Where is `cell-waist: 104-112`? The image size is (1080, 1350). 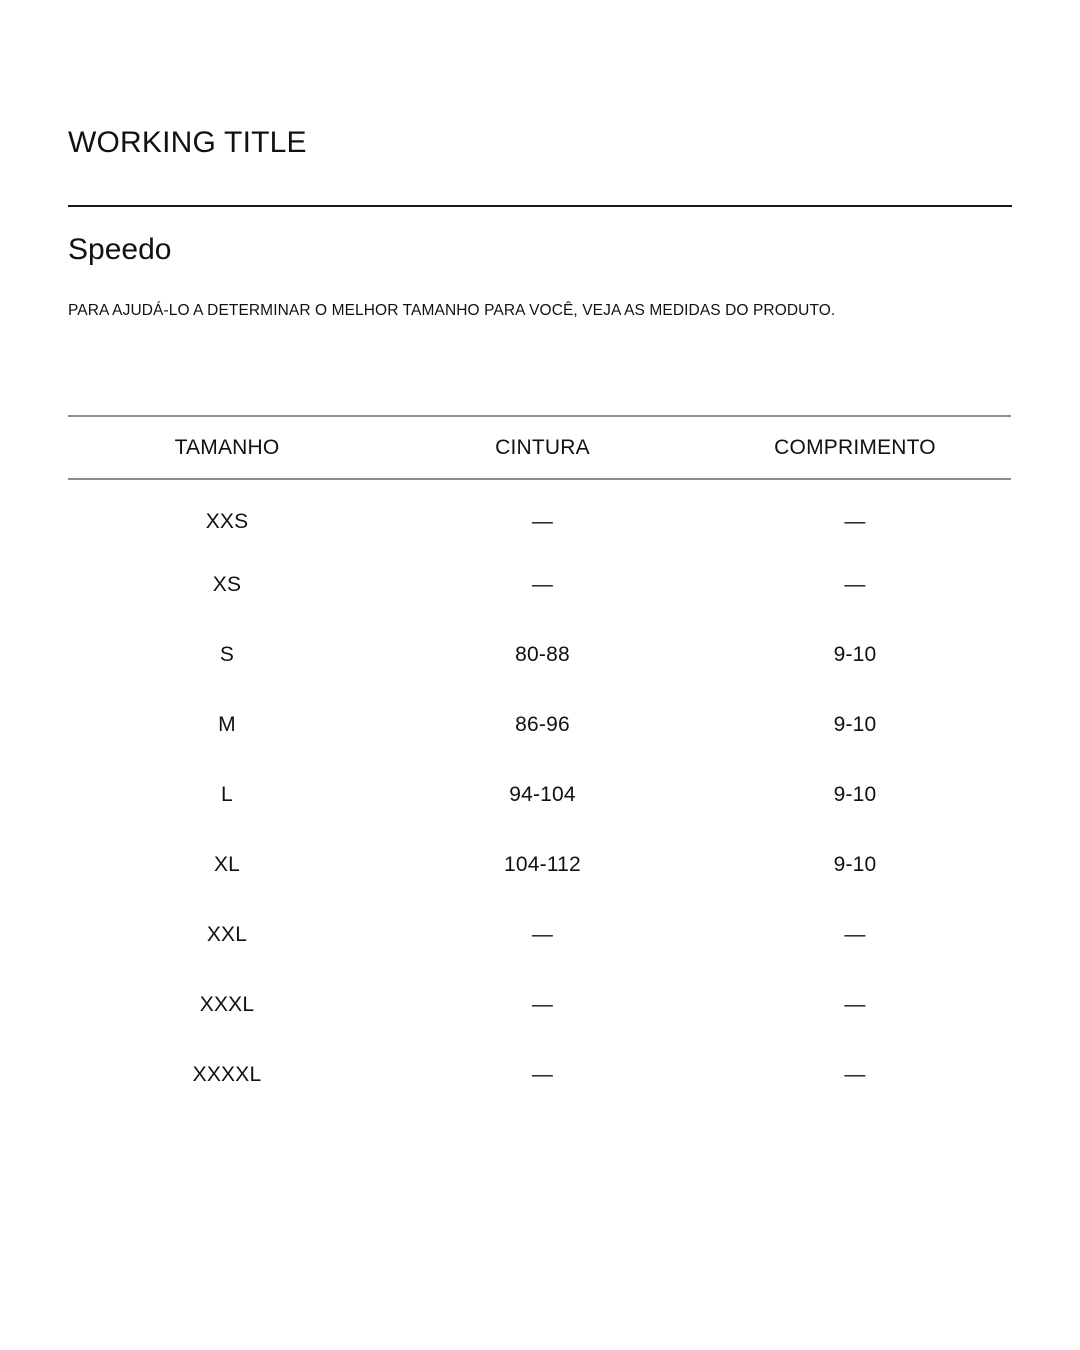 cell-waist: 104-112 is located at coordinates (542, 864).